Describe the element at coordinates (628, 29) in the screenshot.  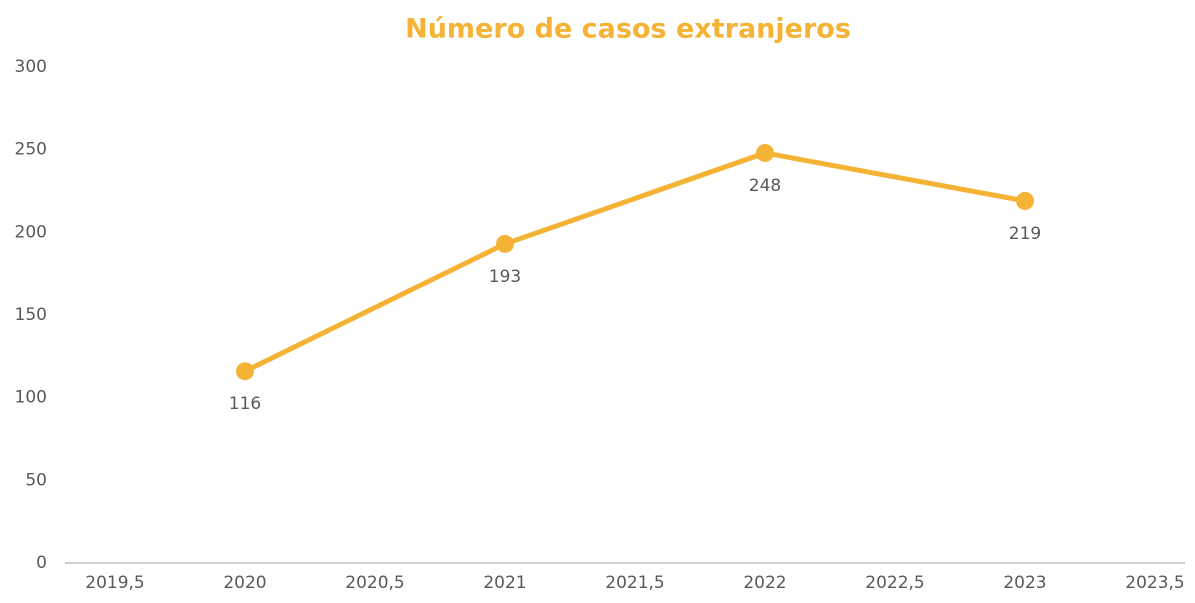
I see `chart-title: Número de casos extranjeros` at that location.